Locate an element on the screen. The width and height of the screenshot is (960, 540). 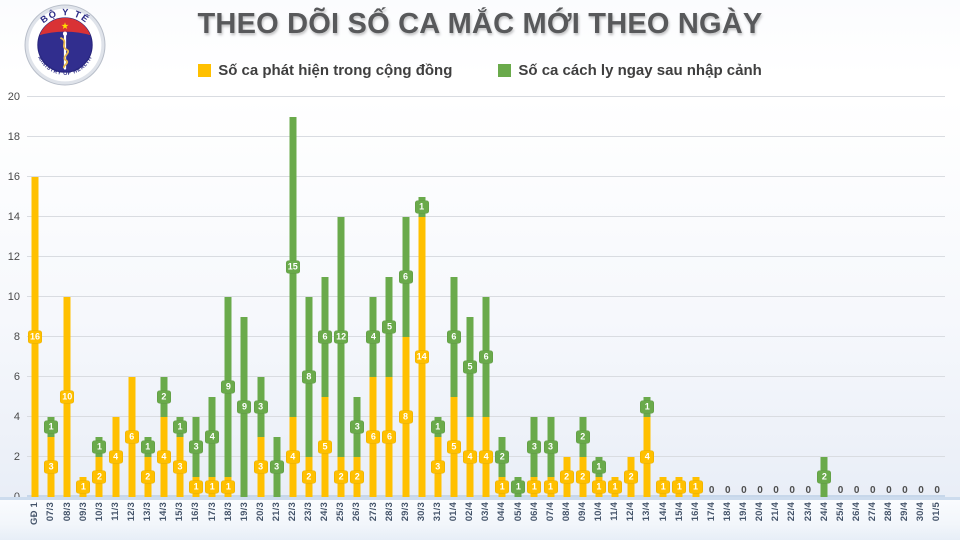
x-tick-label: 11/4 is located at coordinates (615, 511).